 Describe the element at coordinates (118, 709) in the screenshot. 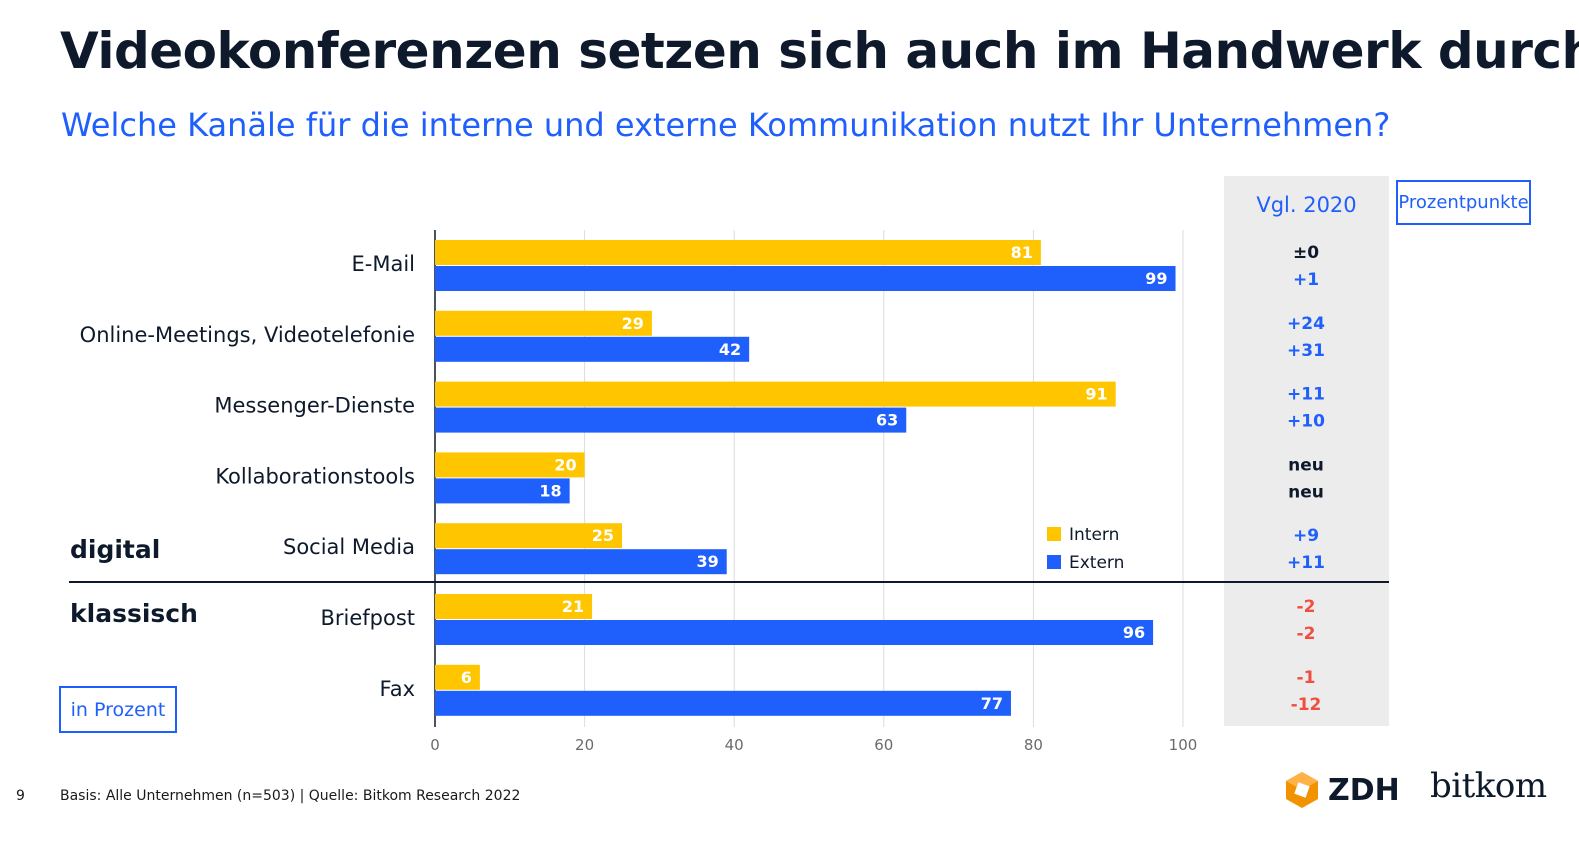

I see `unit-box-in-prozent: in Prozent` at that location.